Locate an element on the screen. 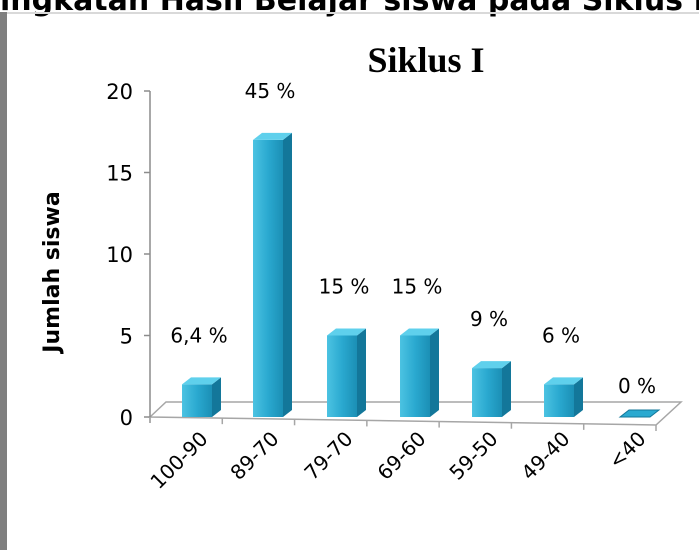 The height and width of the screenshot is (550, 699). x-category-label: 79-70 is located at coordinates (328, 456).